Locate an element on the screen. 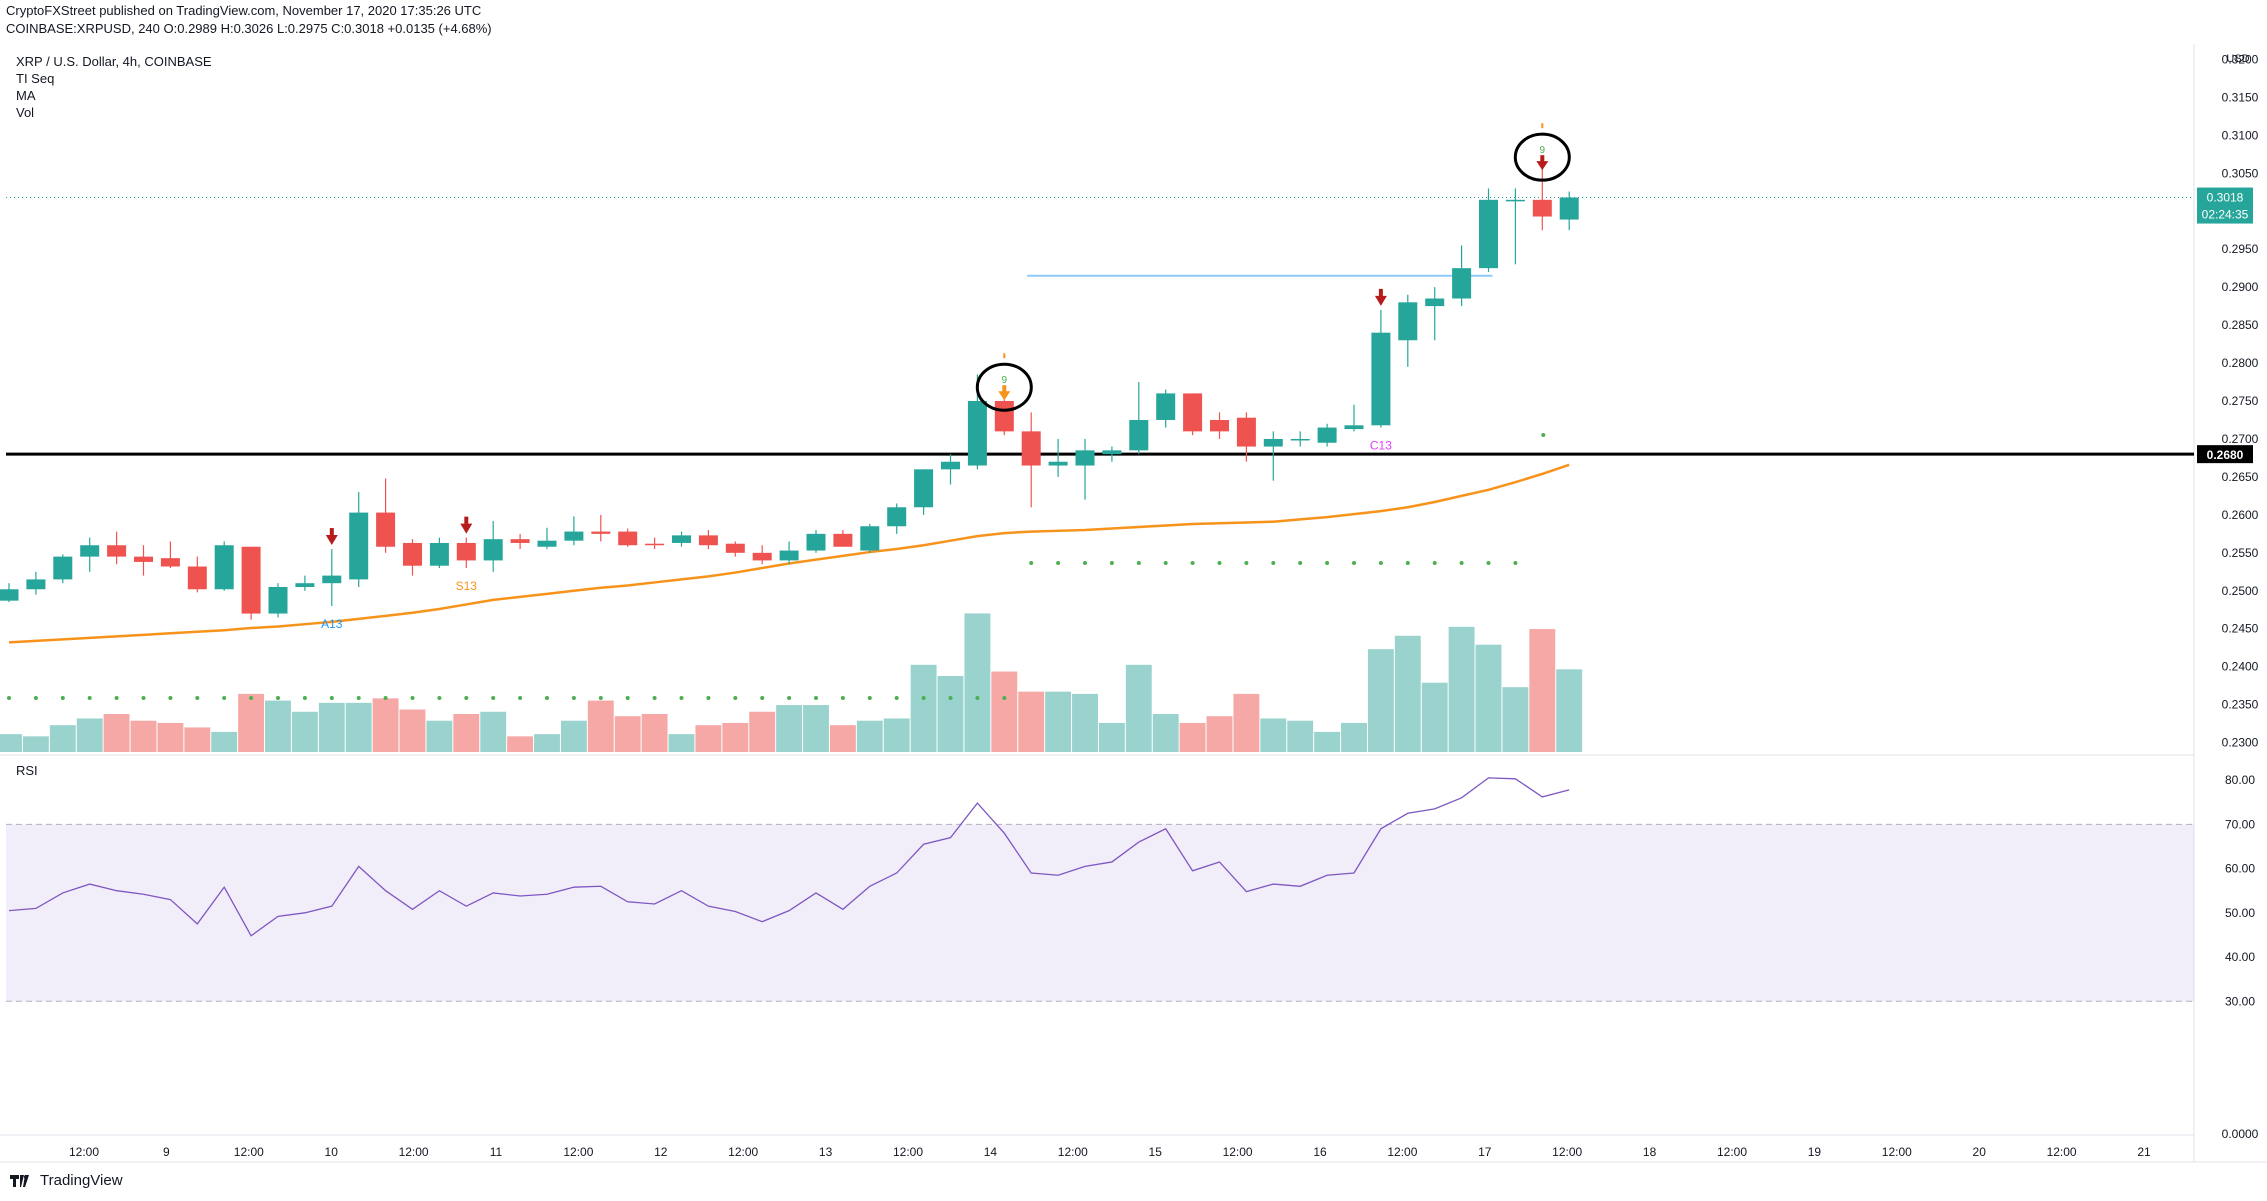 This screenshot has height=1201, width=2267. footer-brand: TradingView is located at coordinates (81, 1180).